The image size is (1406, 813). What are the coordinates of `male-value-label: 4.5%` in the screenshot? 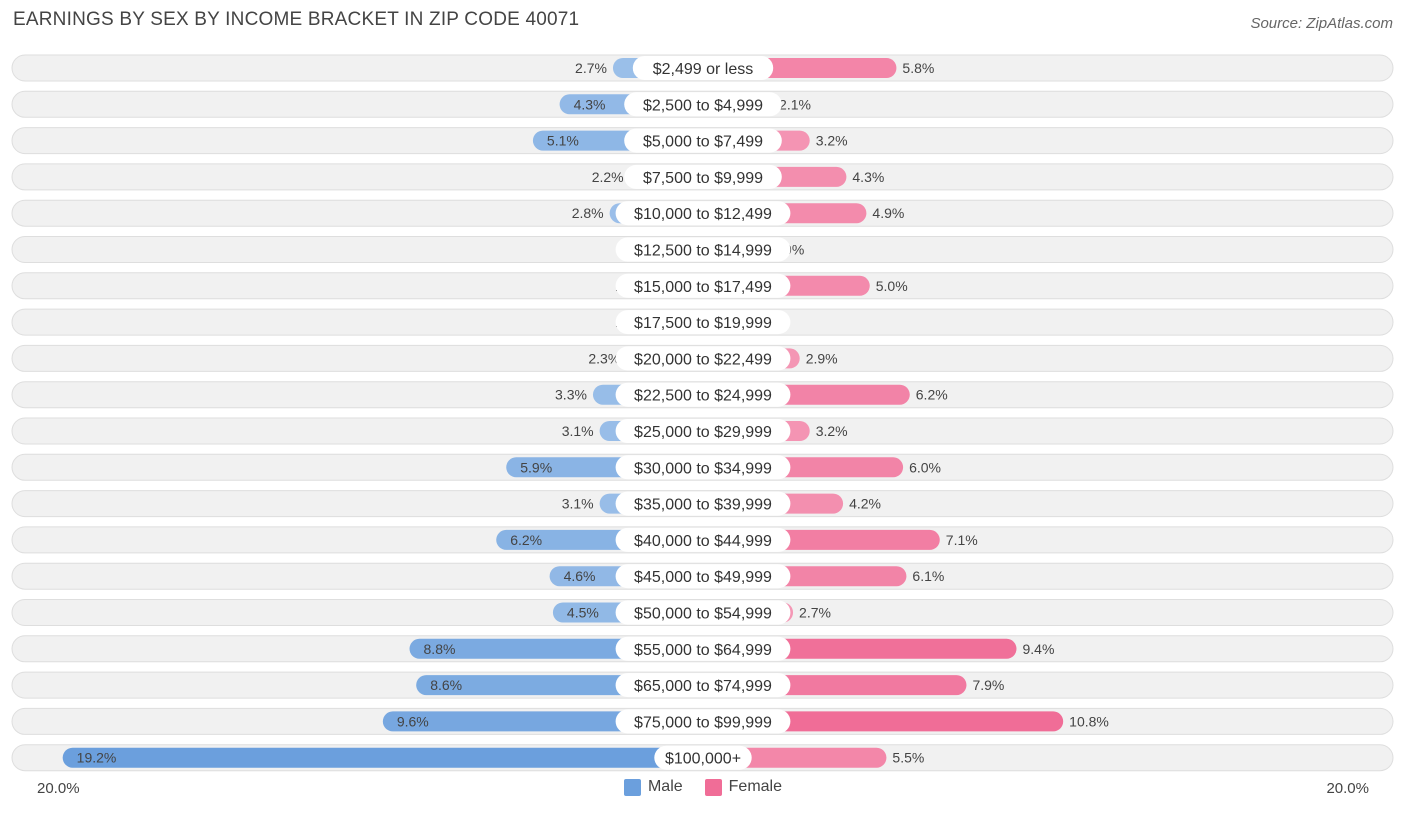 It's located at (583, 613).